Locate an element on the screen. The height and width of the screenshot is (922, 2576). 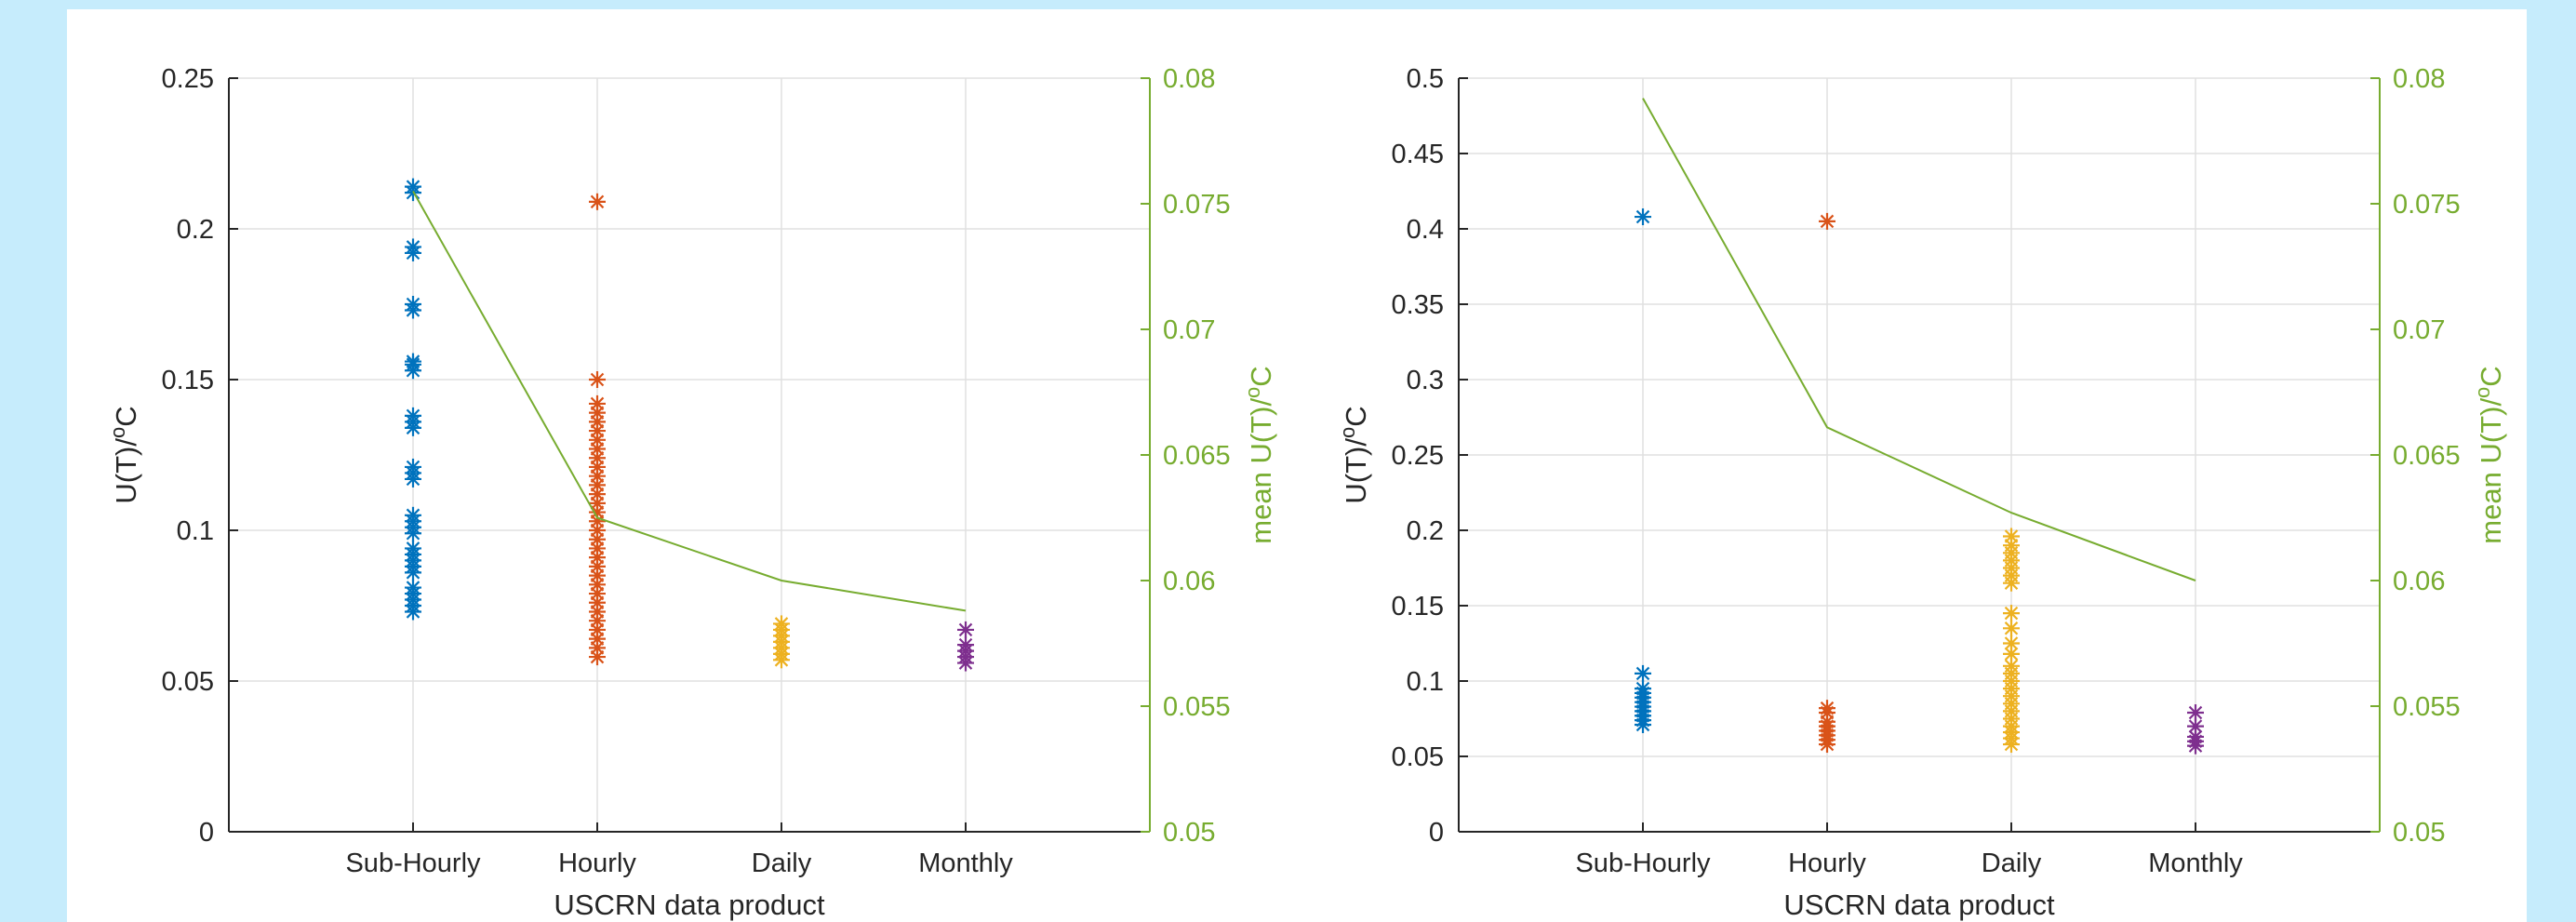
y-tick-label: 0.3 is located at coordinates (1425, 381).